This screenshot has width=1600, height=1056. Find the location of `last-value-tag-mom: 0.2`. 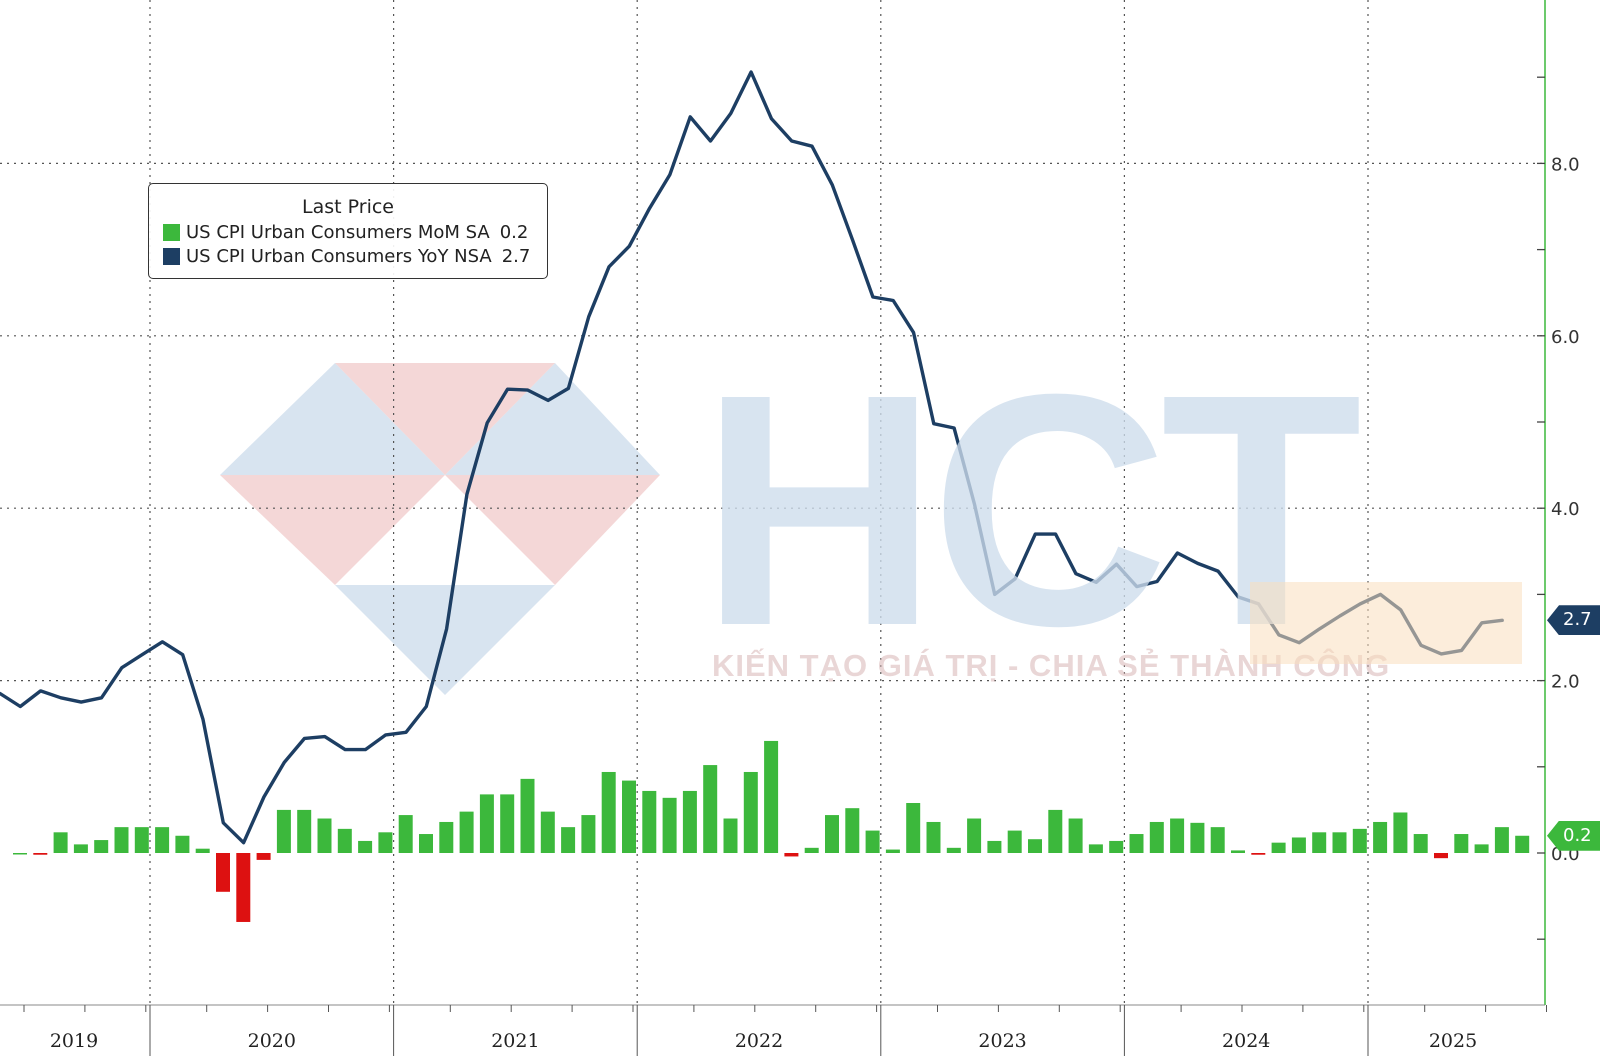

last-value-tag-mom: 0.2 is located at coordinates (1573, 835).